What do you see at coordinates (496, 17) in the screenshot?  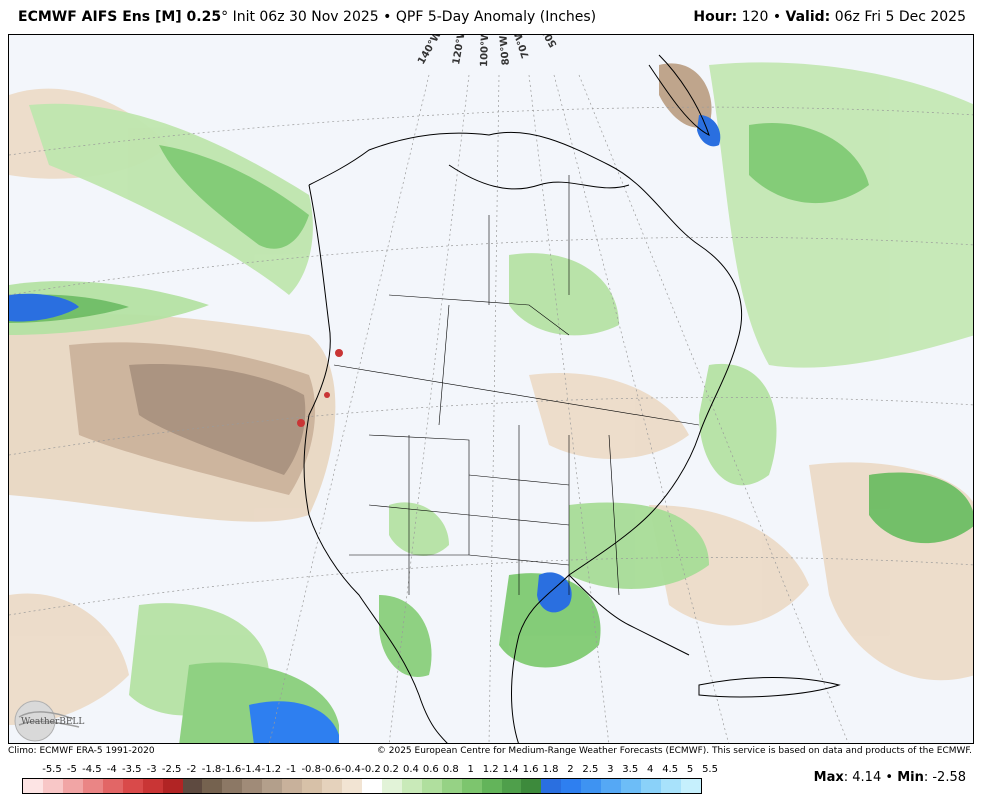 I see `product-name: QPF 5-Day Anomaly (Inches)` at bounding box center [496, 17].